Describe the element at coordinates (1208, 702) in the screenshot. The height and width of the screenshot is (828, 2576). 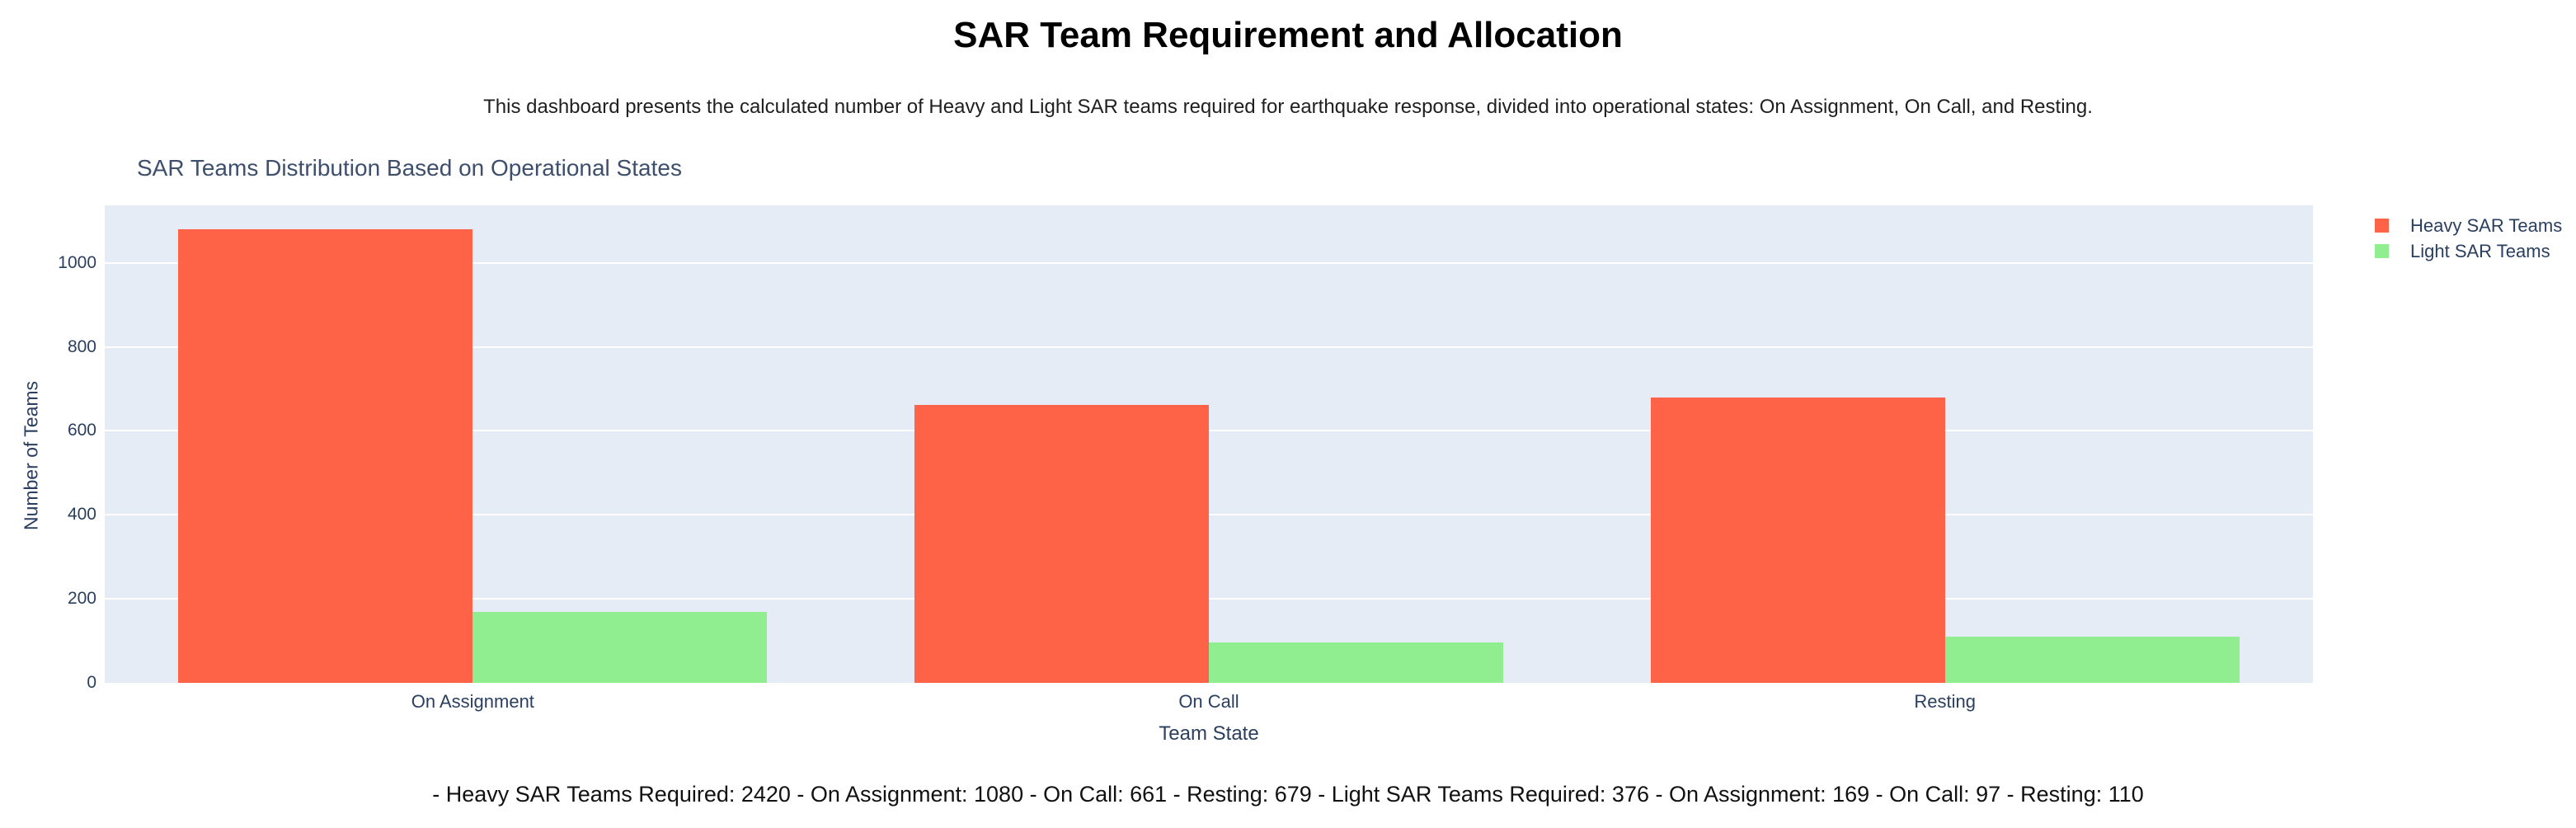
I see `x-tick-label-on-call: On Call` at that location.